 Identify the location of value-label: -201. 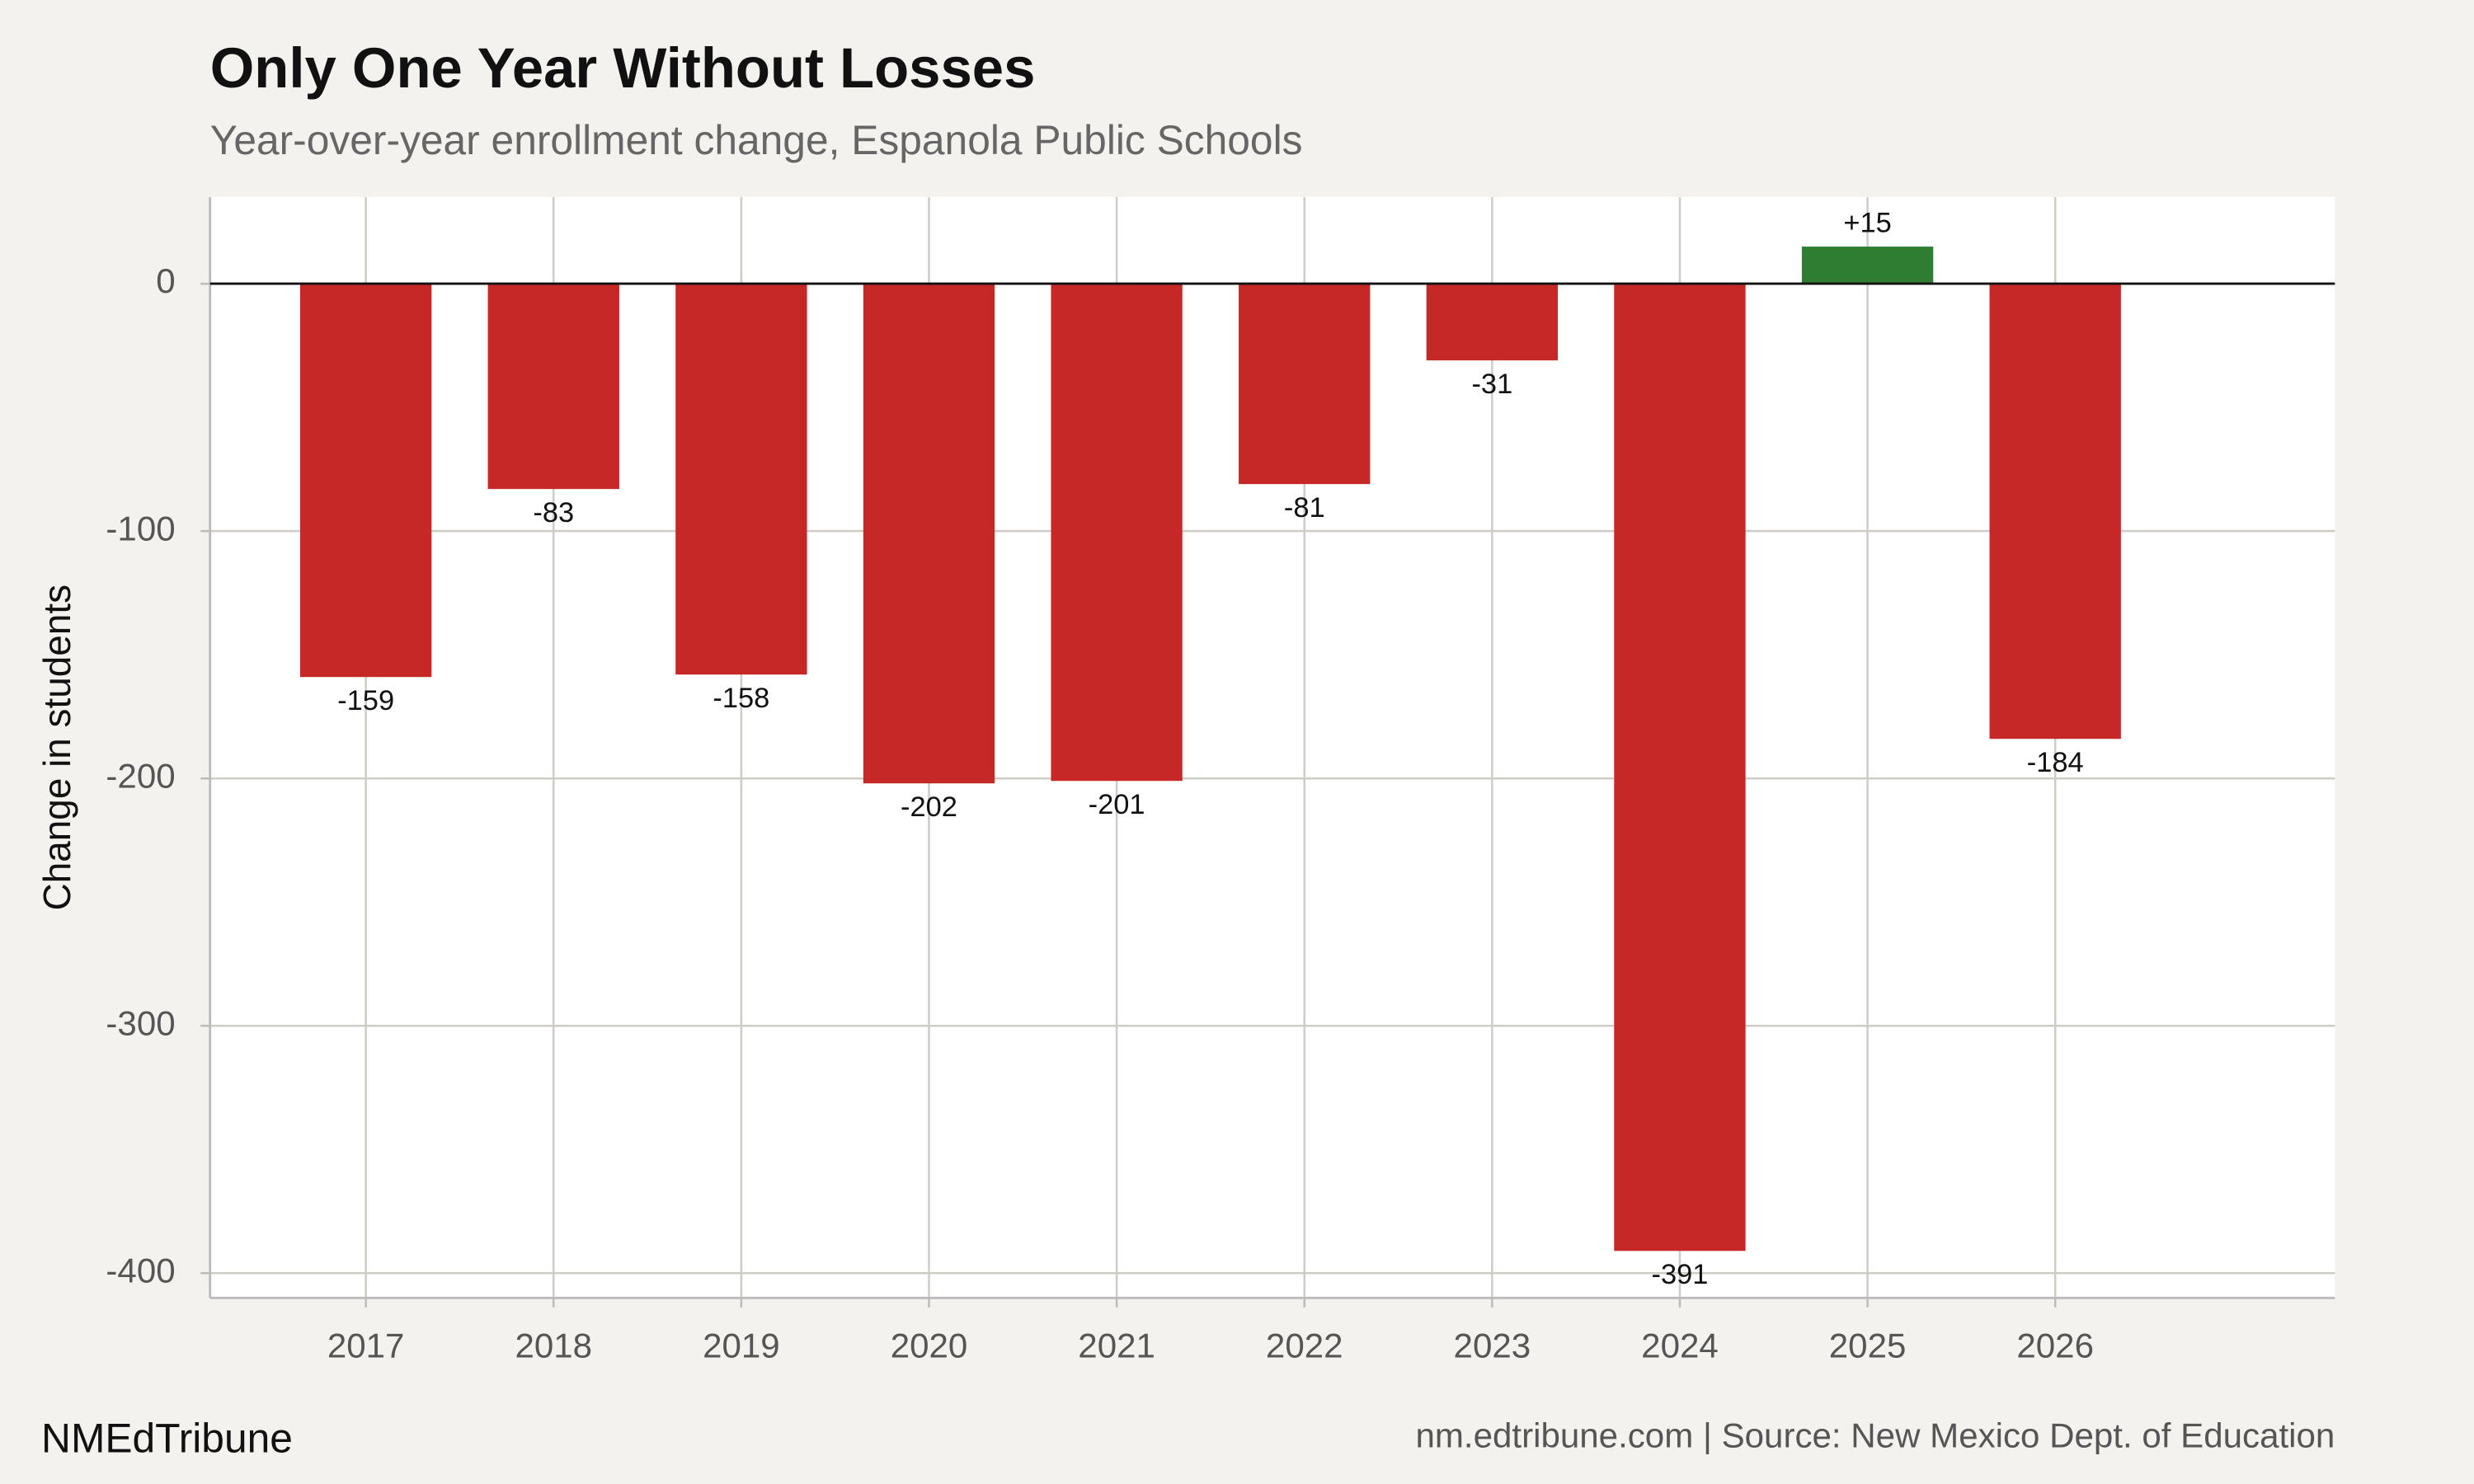
(1117, 804).